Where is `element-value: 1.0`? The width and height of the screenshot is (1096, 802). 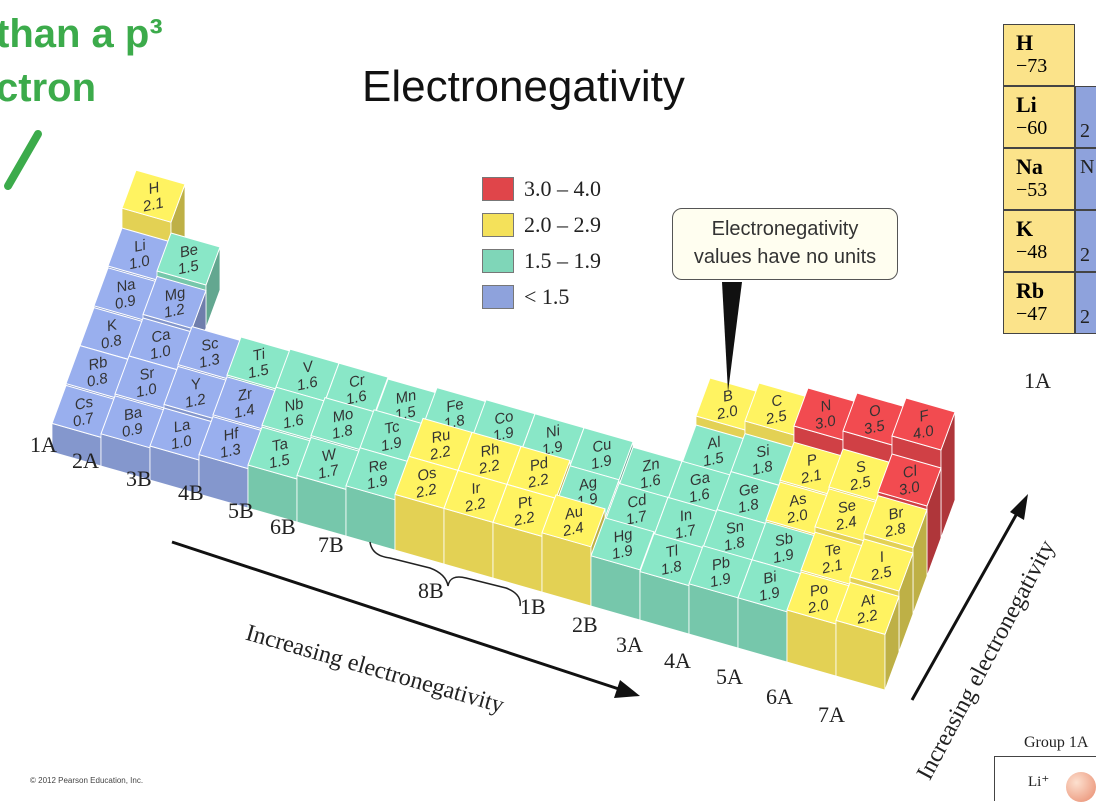
element-value: 1.0 is located at coordinates (160, 352).